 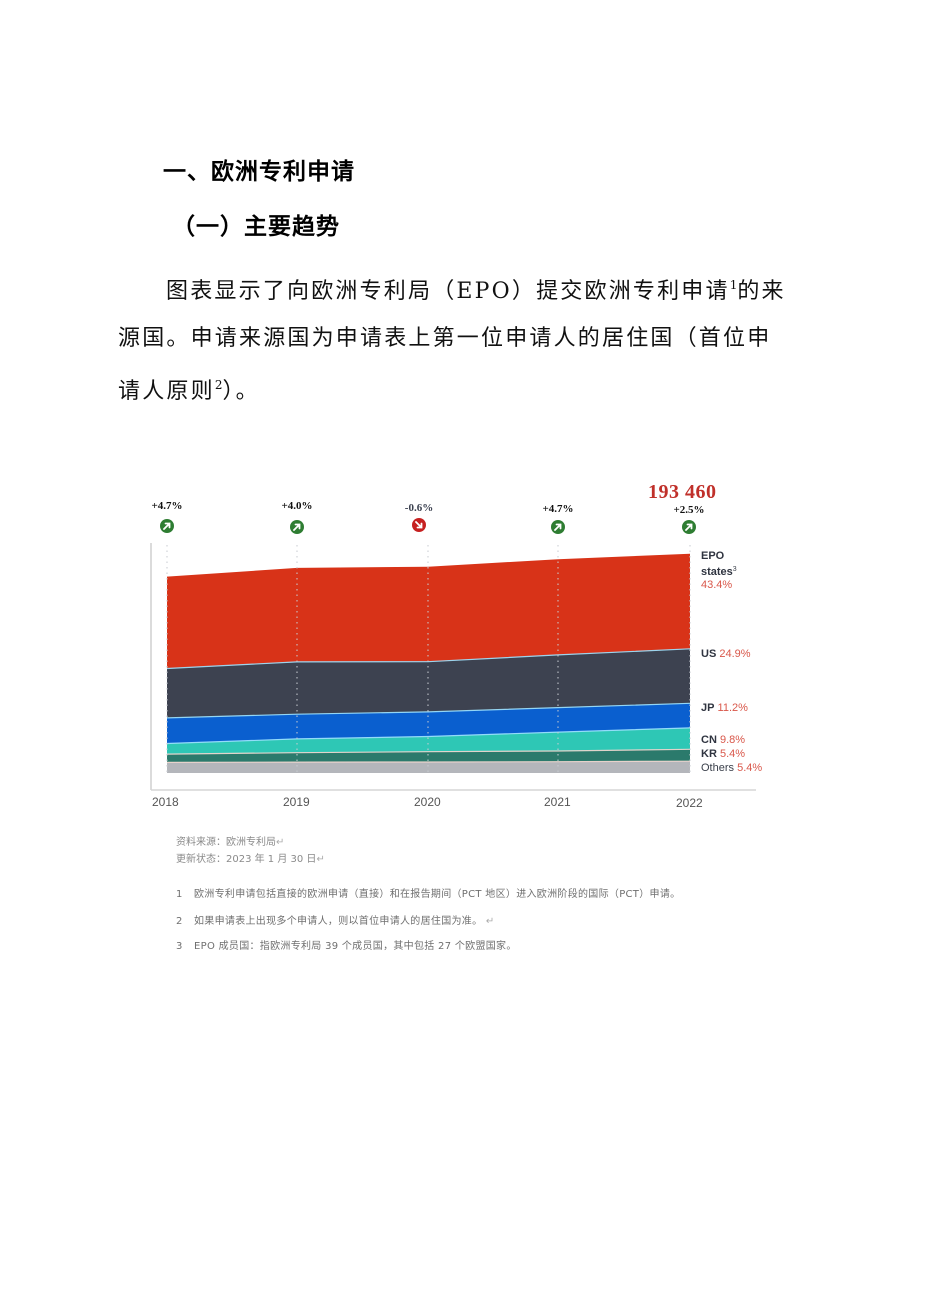 I want to click on footnote-ref-2: 2, so click(x=218, y=385).